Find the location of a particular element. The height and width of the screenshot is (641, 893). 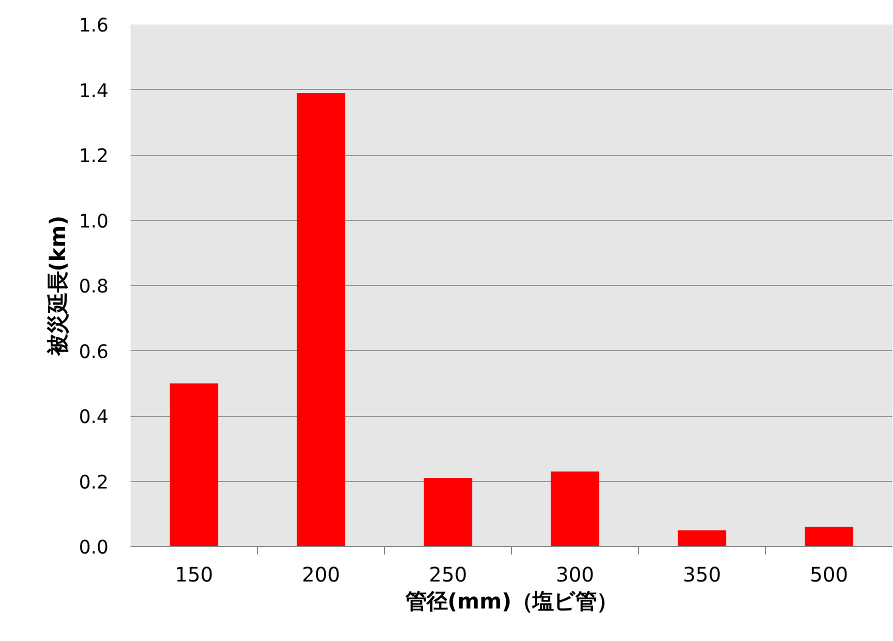

x-tick-label: 500 is located at coordinates (829, 574).